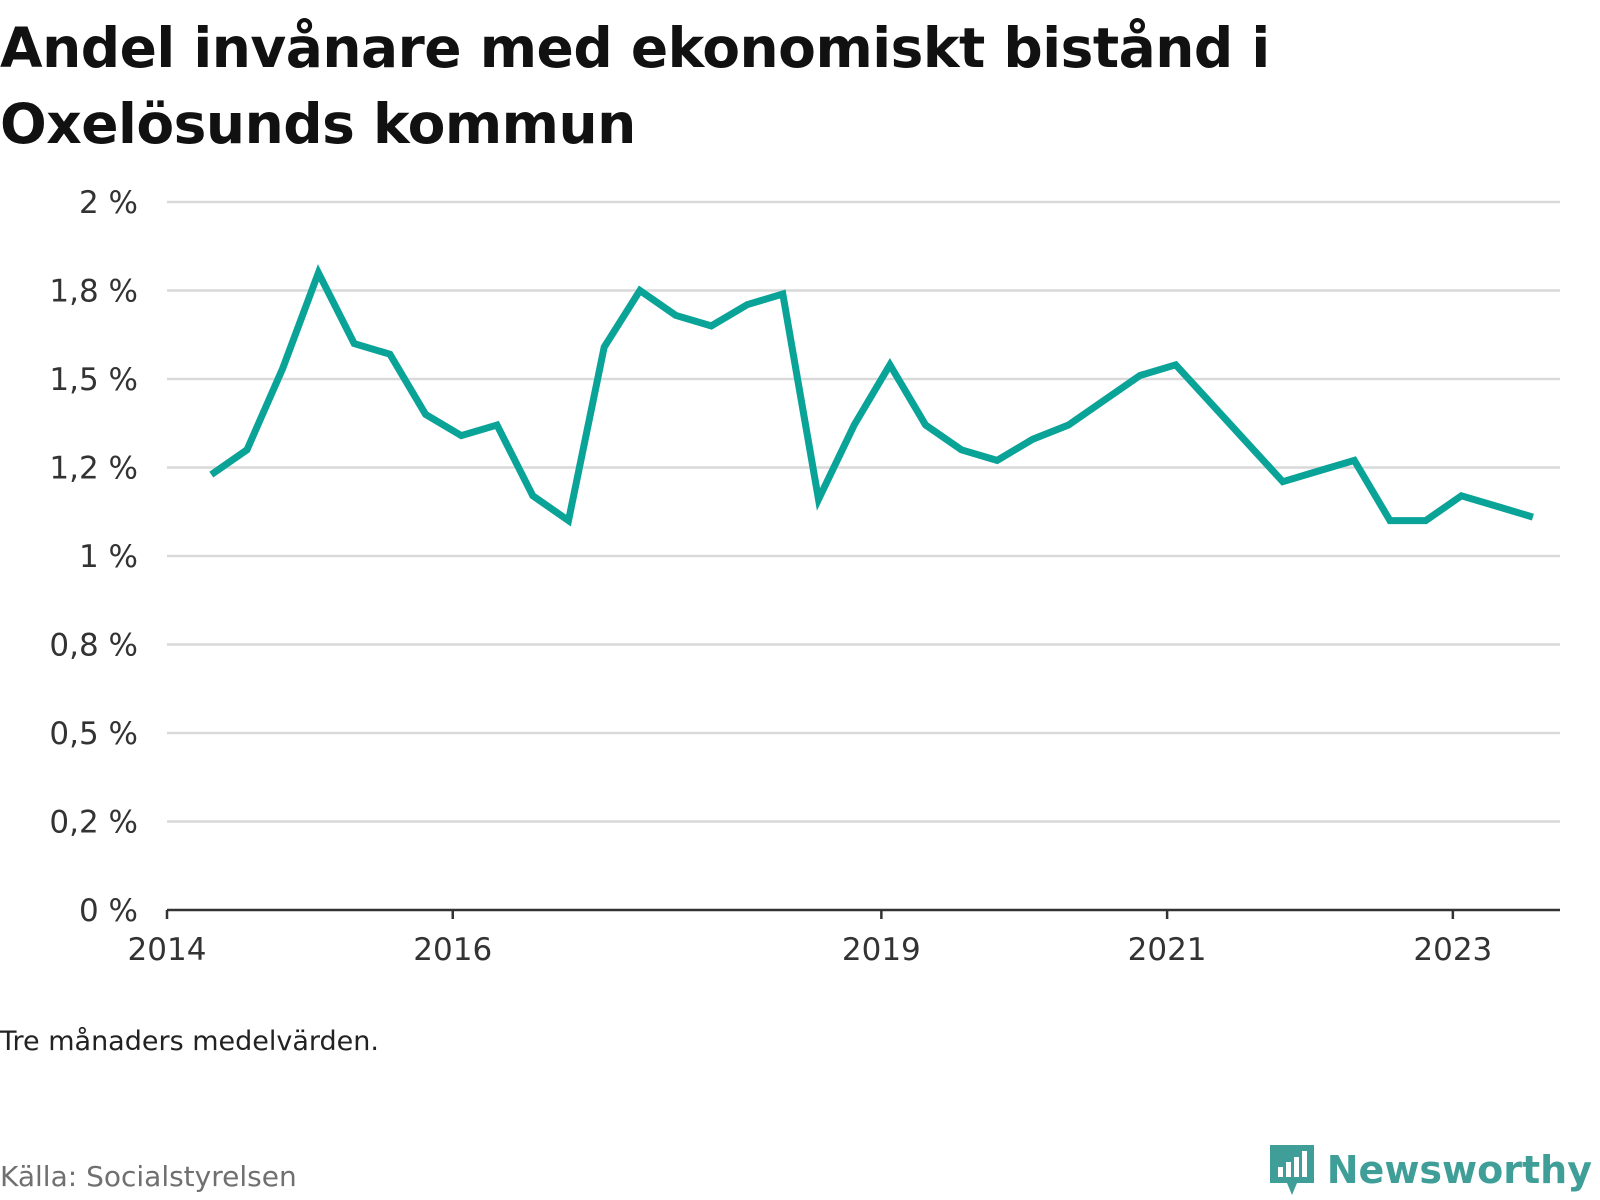 This screenshot has height=1200, width=1600. I want to click on brand-name: Newsworthy, so click(1459, 1170).